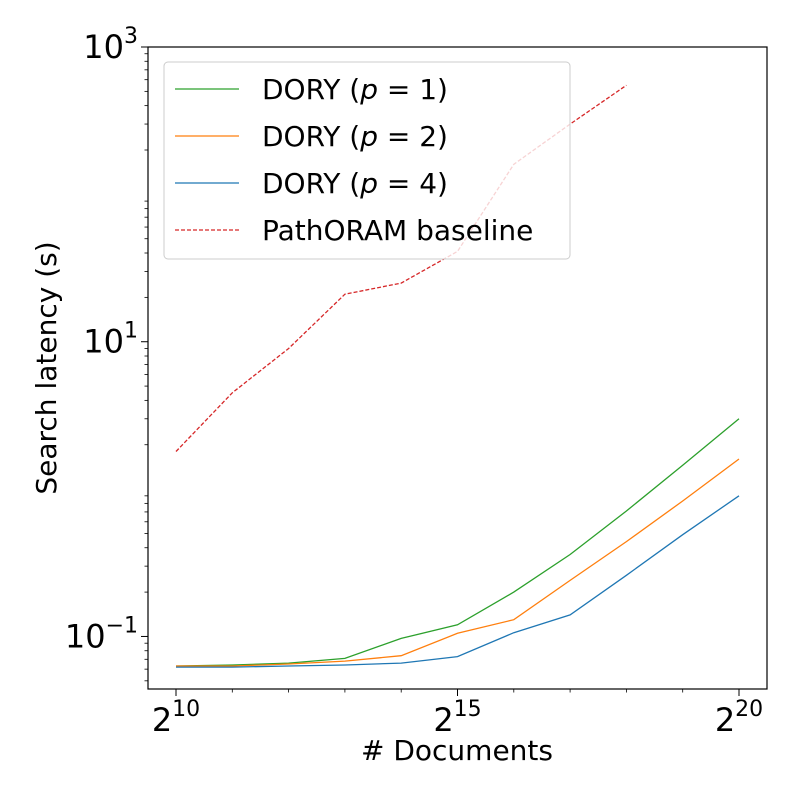 The image size is (800, 800). Describe the element at coordinates (457, 718) in the screenshot. I see `x-tick-label: 215` at that location.